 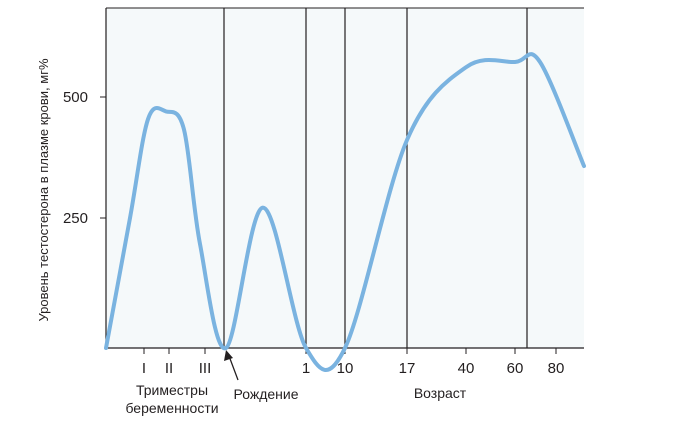 What do you see at coordinates (556, 368) in the screenshot?
I see `x-tick-label: 80` at bounding box center [556, 368].